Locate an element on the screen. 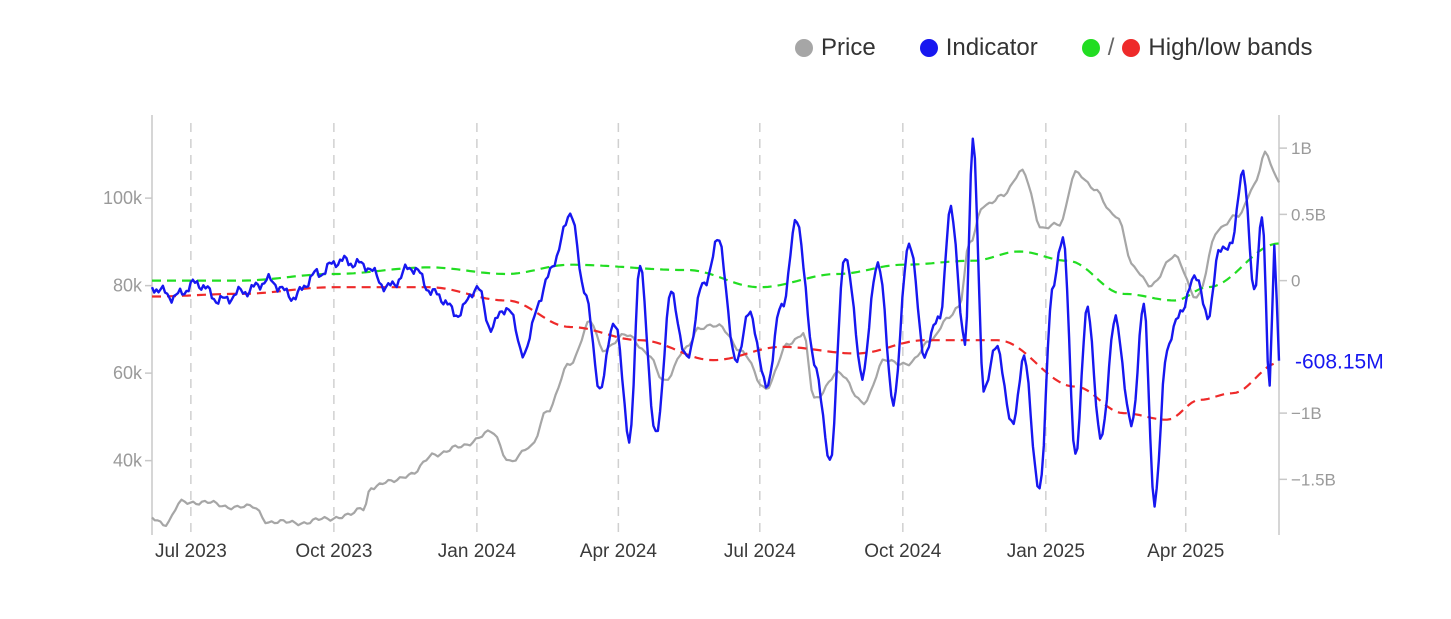  legend-label-bands: High/low bands is located at coordinates (1230, 47).